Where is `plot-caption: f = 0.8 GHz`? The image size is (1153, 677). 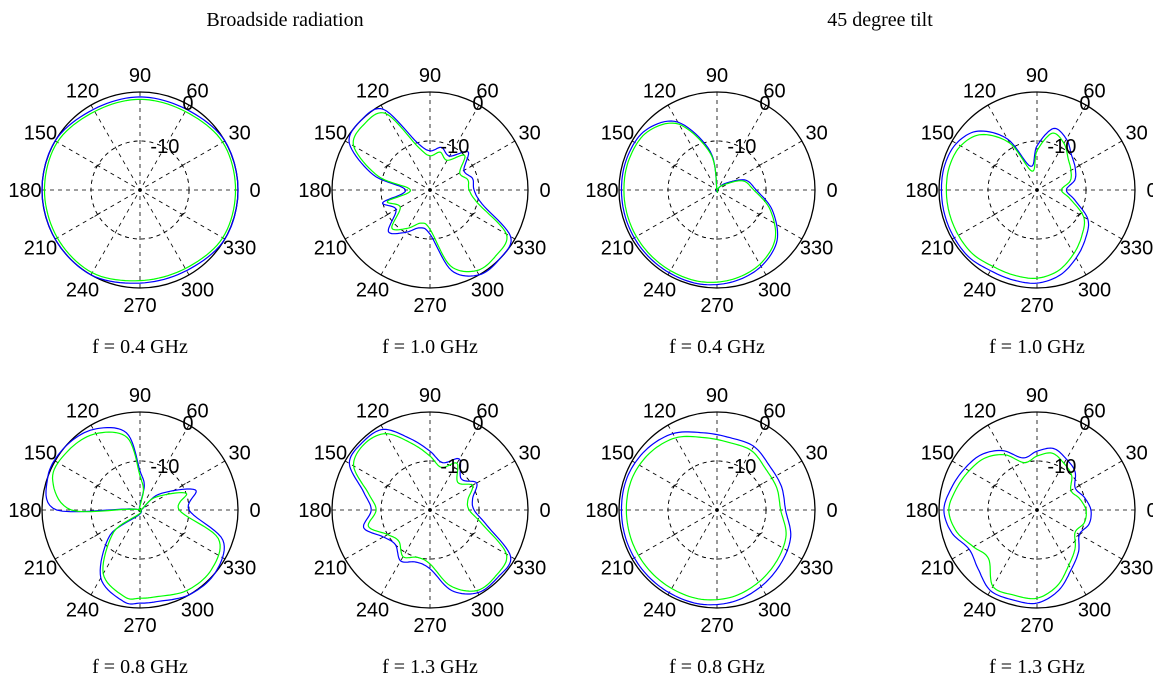
plot-caption: f = 0.8 GHz is located at coordinates (717, 666).